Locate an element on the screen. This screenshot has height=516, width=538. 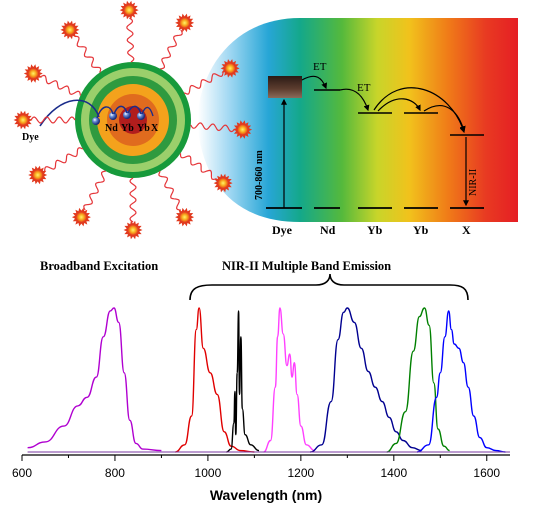
x-tick-label: 1400 is located at coordinates (393, 473).